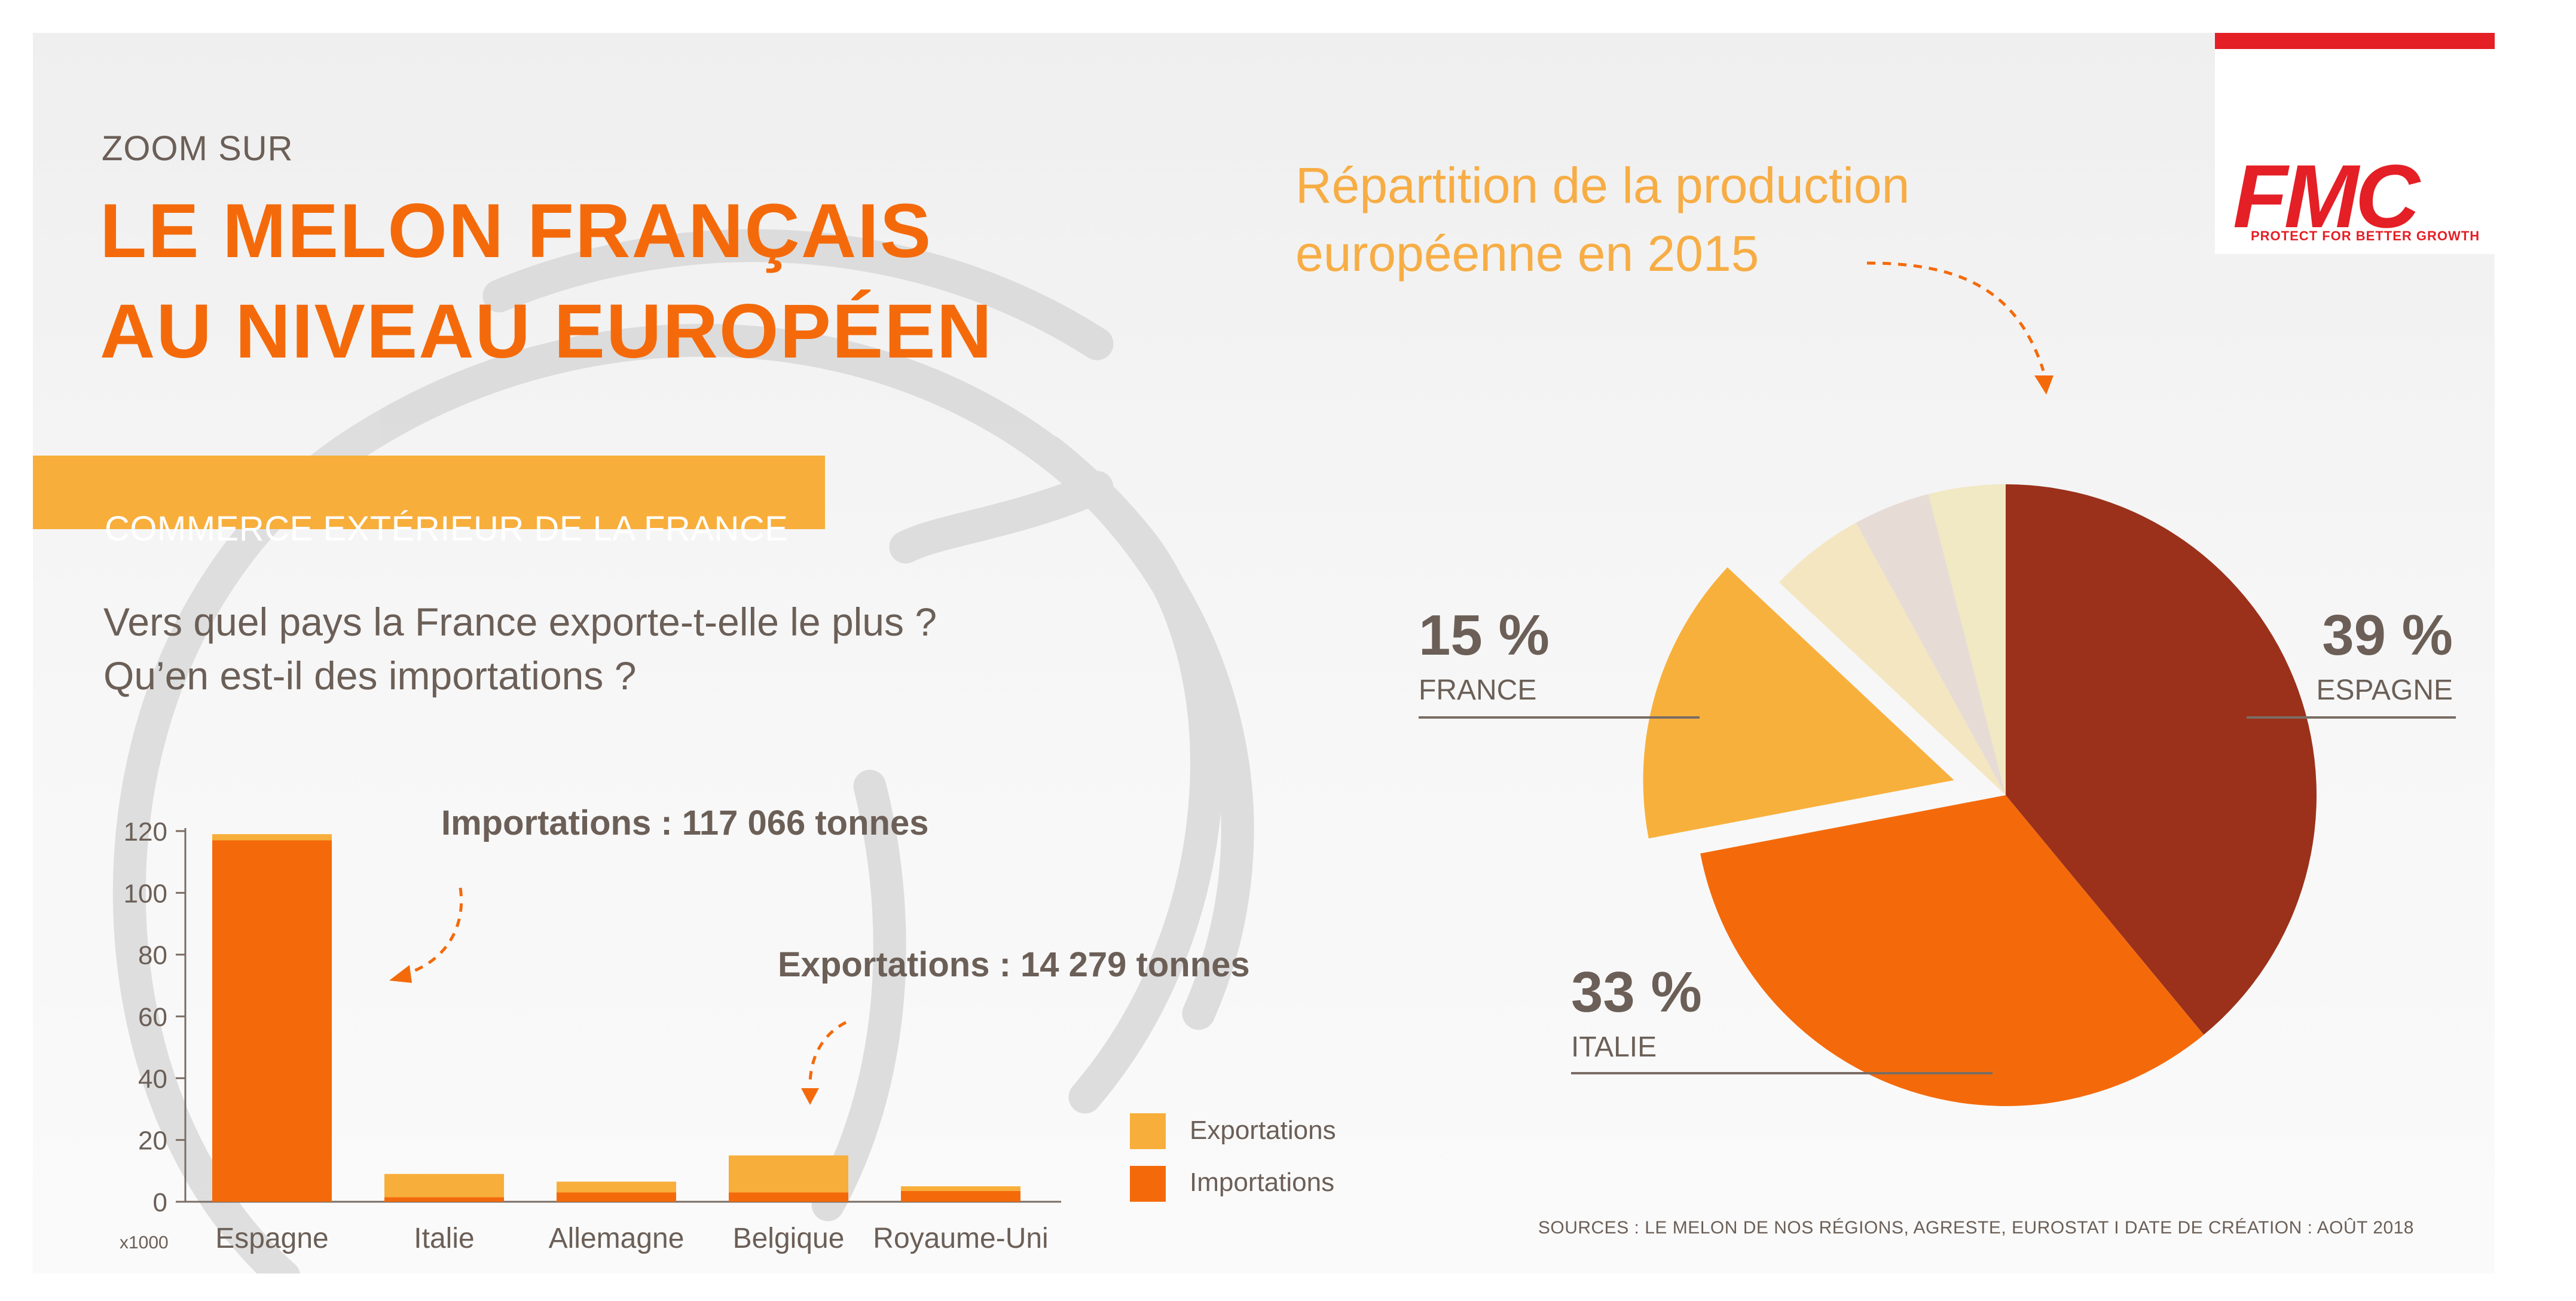 This screenshot has height=1301, width=2576. Describe the element at coordinates (617, 1238) in the screenshot. I see `x-category-label: Allemagne` at that location.